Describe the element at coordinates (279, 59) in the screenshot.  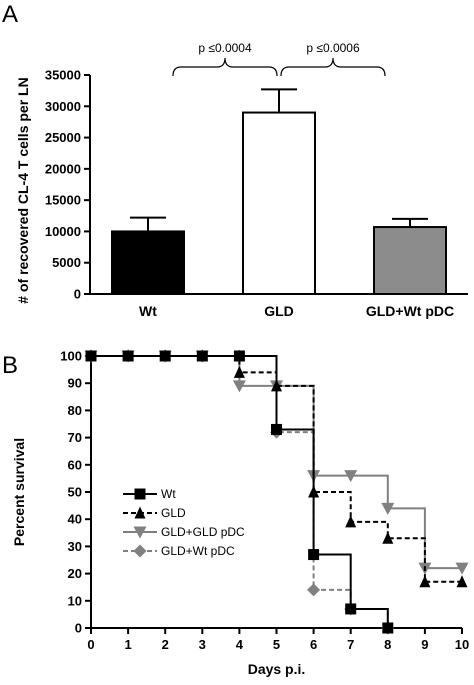
I see `panel-a-annotations: p ≤0.0004 p ≤0.0006` at that location.